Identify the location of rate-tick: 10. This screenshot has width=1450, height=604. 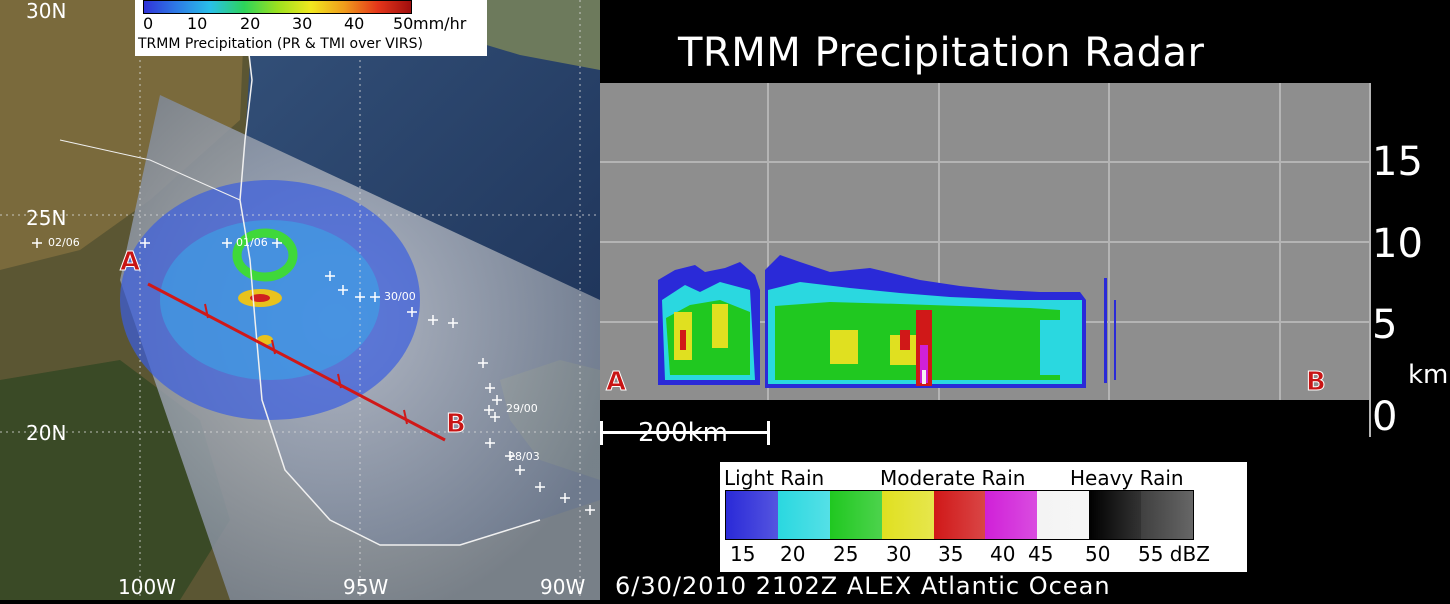
(197, 23).